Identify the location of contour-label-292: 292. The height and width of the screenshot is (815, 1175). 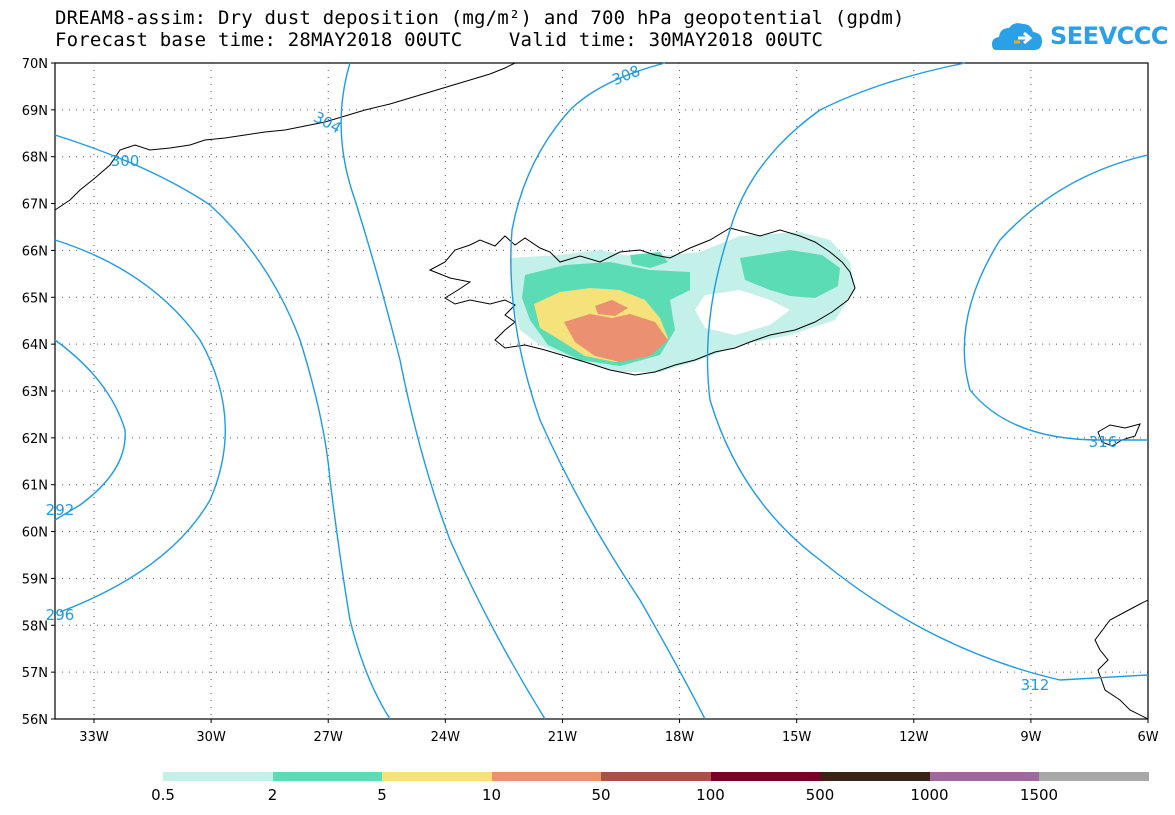
(60, 510).